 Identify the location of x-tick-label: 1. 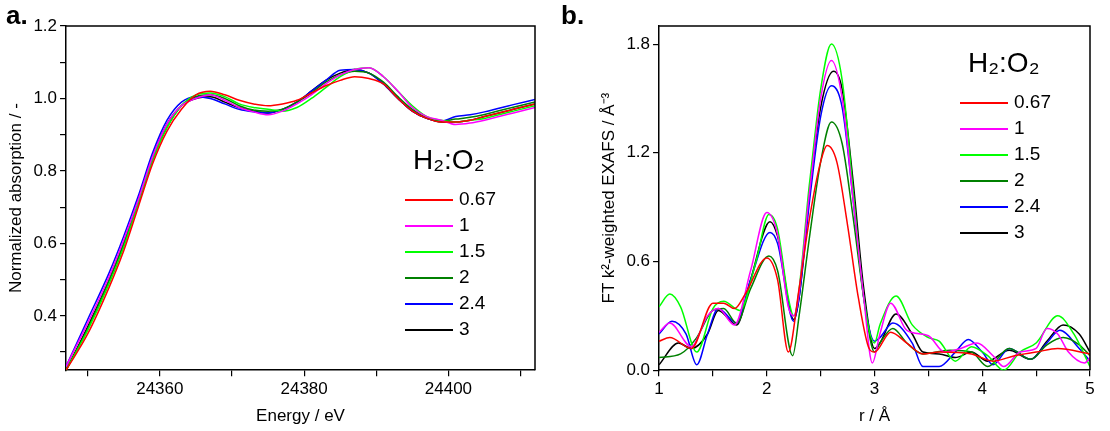
(659, 389).